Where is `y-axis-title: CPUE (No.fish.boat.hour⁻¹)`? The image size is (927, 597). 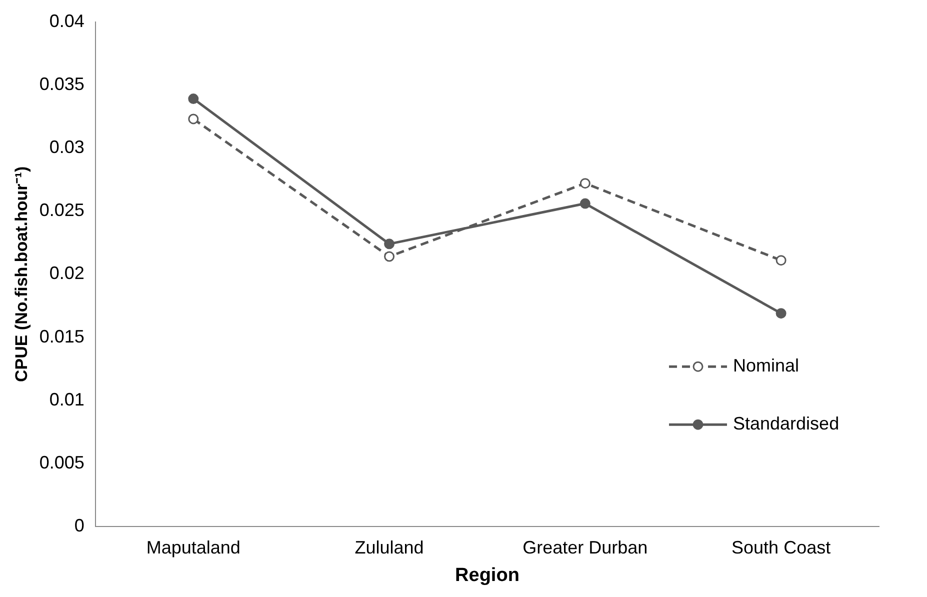 y-axis-title: CPUE (No.fish.boat.hour⁻¹) is located at coordinates (21, 274).